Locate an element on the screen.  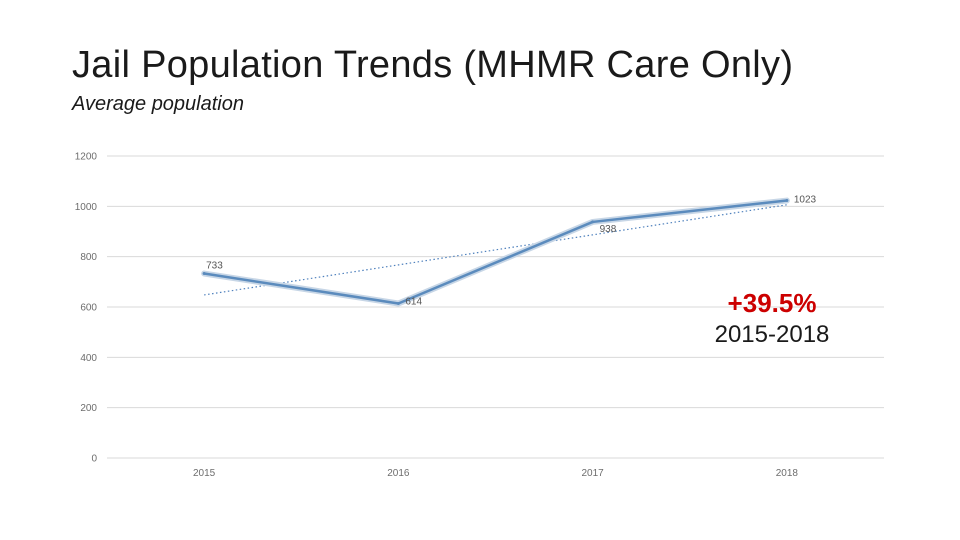
x-tick-label: 2016 is located at coordinates (398, 473).